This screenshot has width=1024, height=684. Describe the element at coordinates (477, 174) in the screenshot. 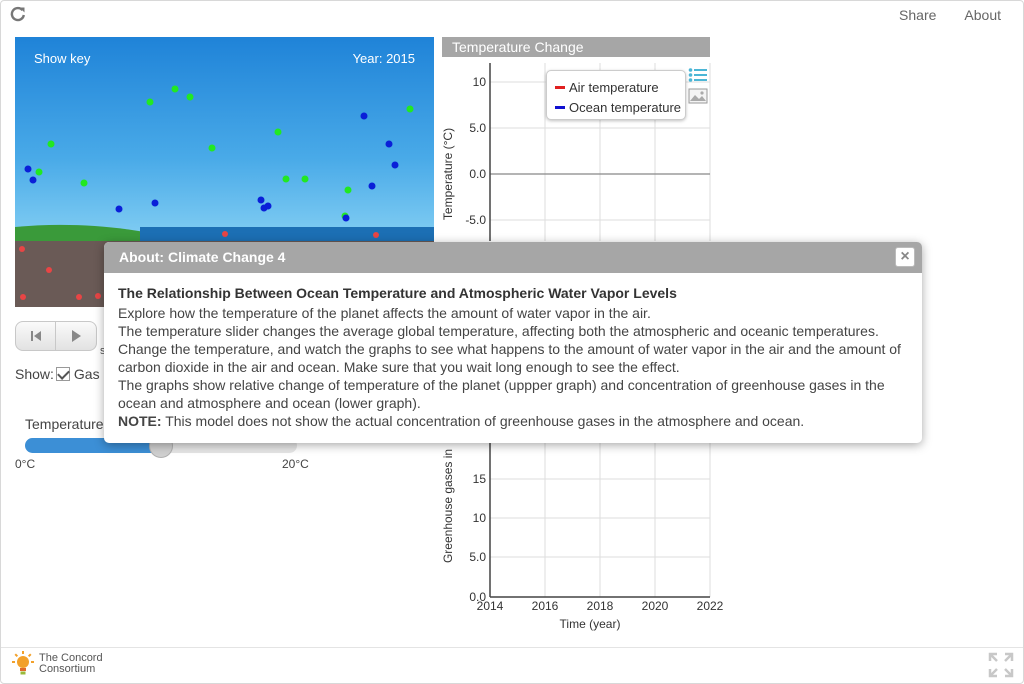

I see `y-tick-label-upper: 0.0` at that location.